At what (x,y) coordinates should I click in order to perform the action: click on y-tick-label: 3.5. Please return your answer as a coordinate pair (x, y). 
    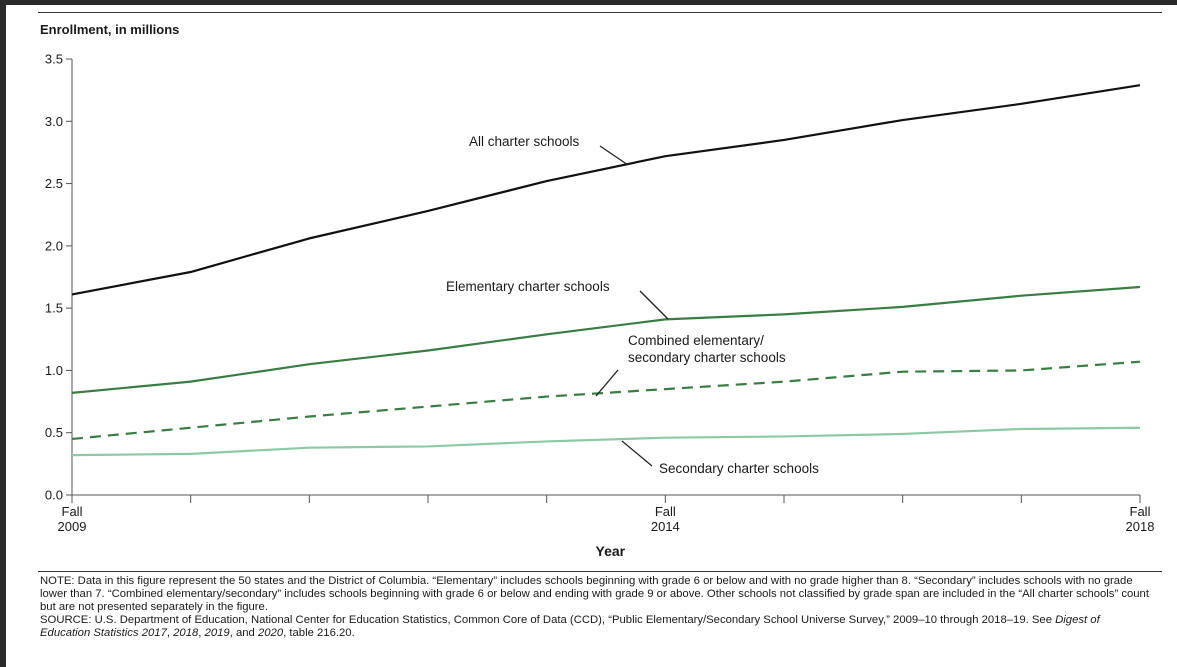
    Looking at the image, I should click on (54, 59).